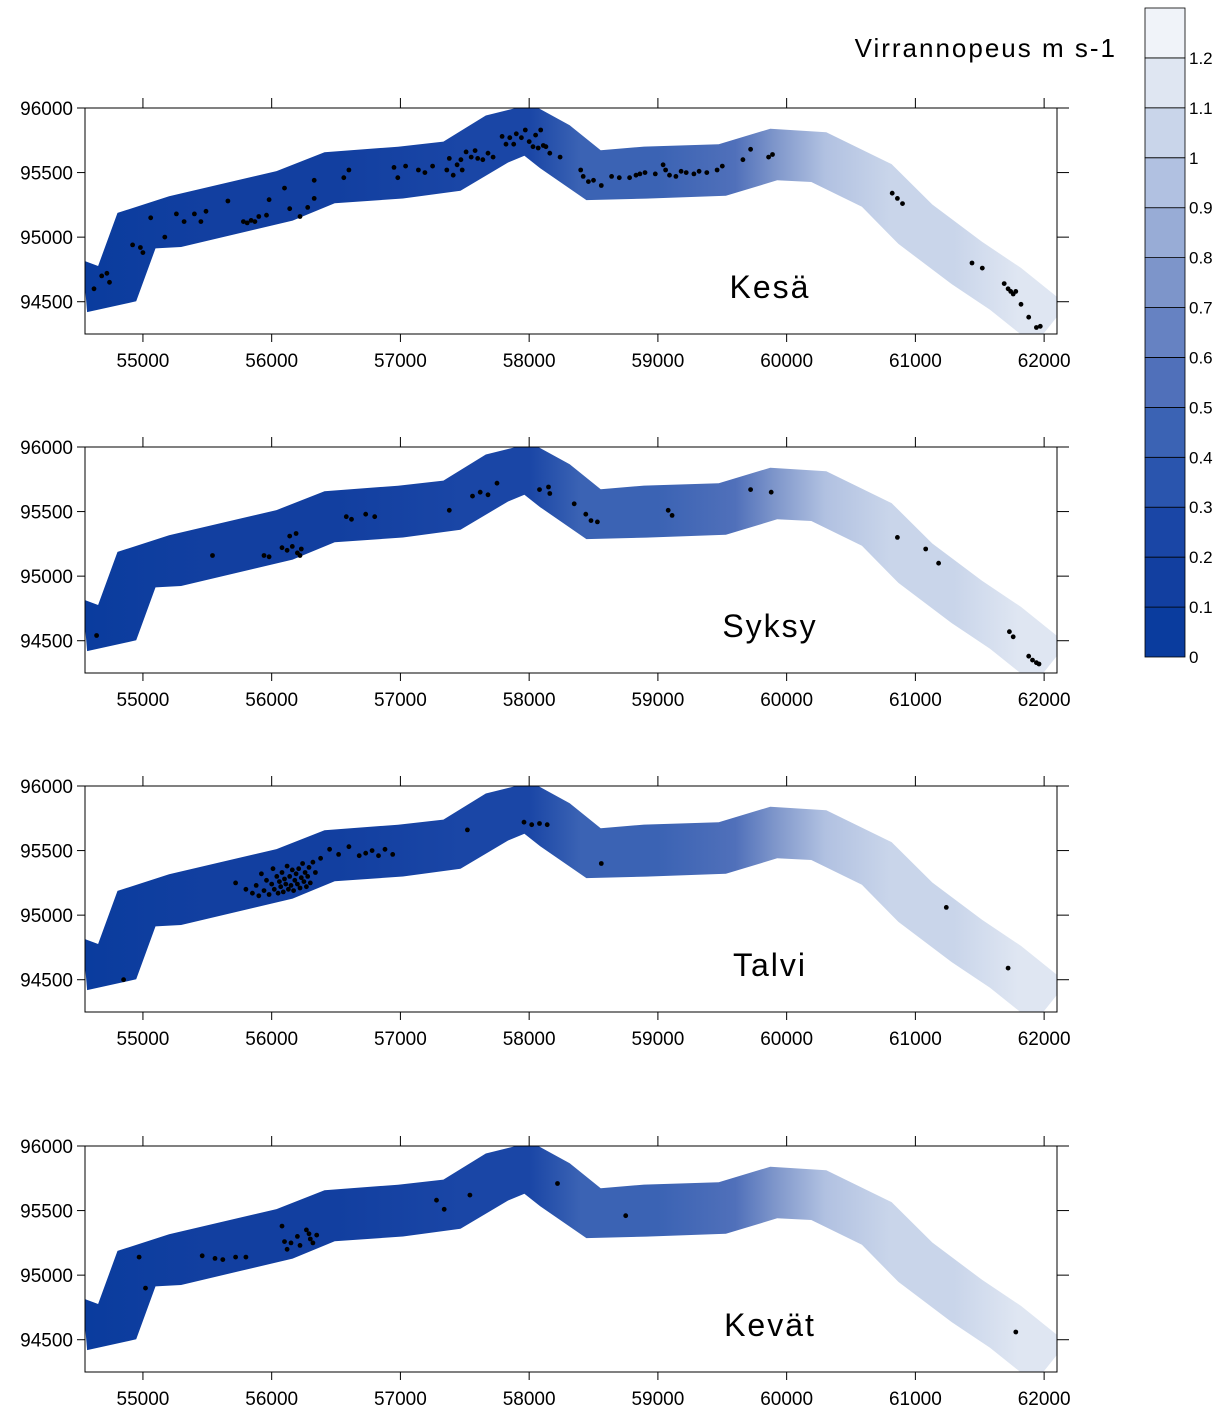 This screenshot has width=1231, height=1410. I want to click on legend-level-label: 0.7, so click(1201, 308).